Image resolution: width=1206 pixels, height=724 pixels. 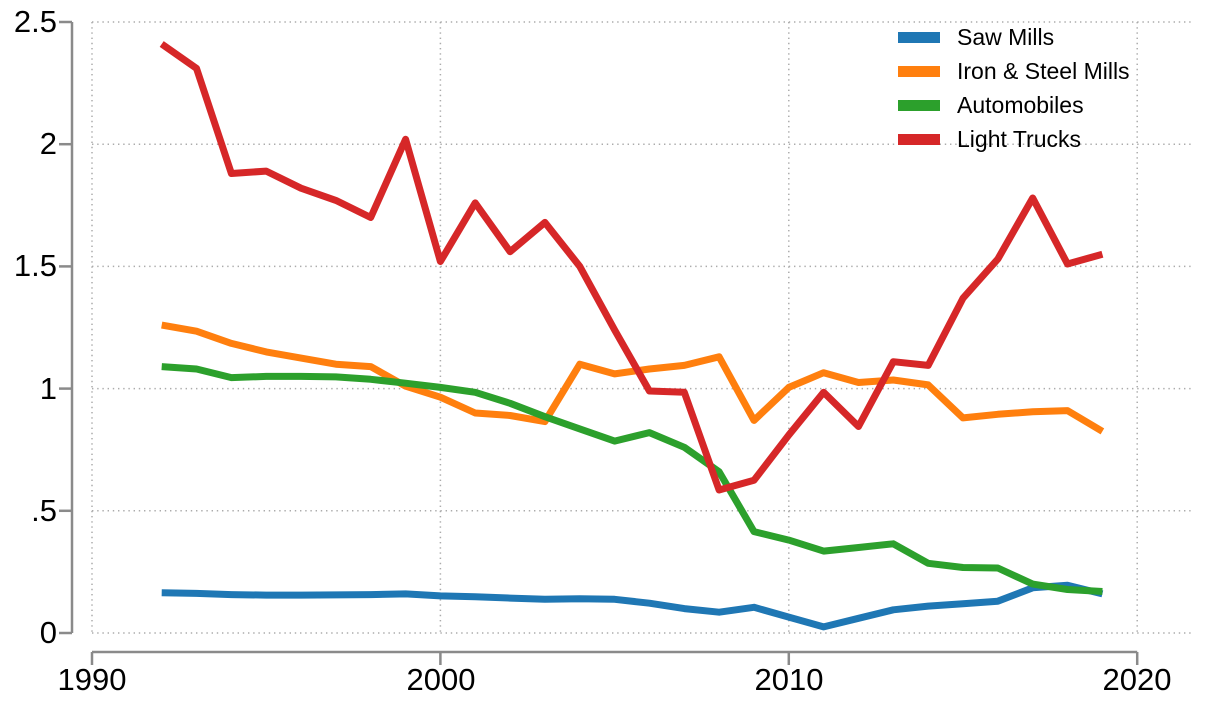 What do you see at coordinates (1137, 679) in the screenshot?
I see `x-tick-label: 2020` at bounding box center [1137, 679].